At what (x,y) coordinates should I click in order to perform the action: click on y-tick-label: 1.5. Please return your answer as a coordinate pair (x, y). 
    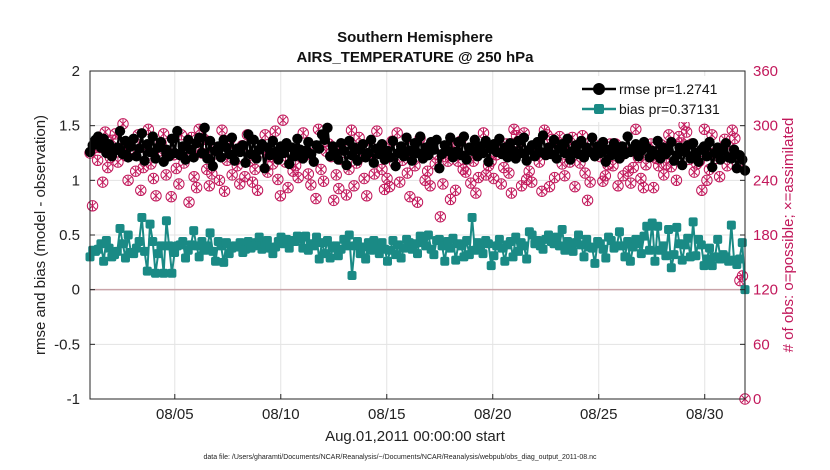
    Looking at the image, I should click on (69, 126).